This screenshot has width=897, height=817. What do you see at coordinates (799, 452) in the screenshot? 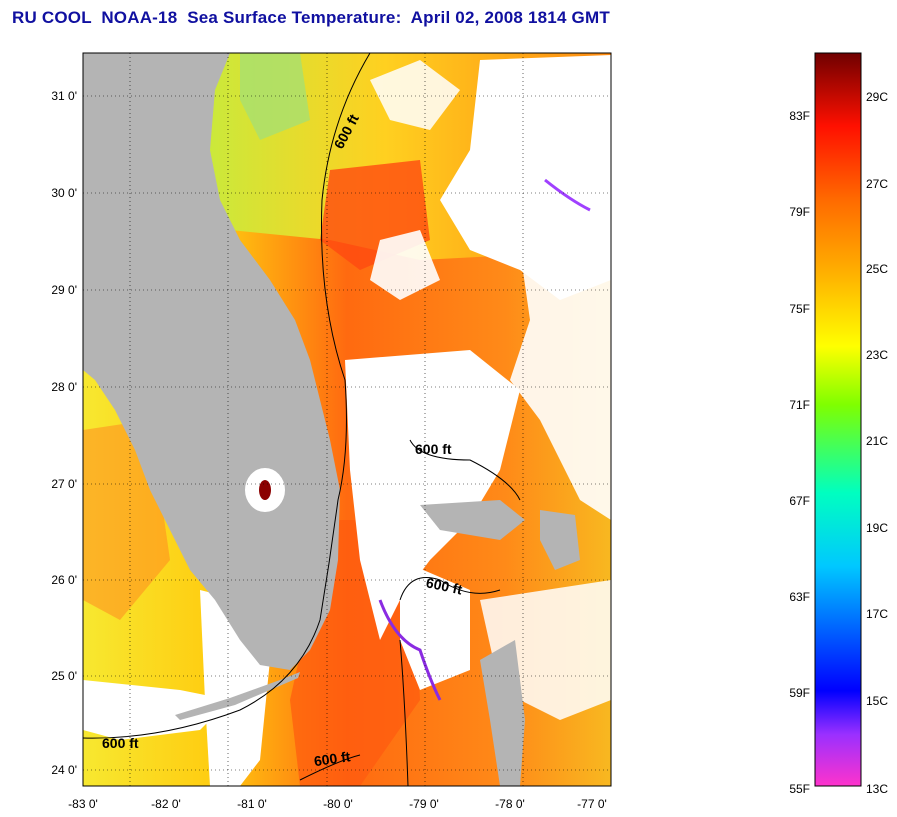
I see `colorbar-fahrenheit-labels: 83F 79F 75F 71F 67F 63F 59F 55F` at bounding box center [799, 452].